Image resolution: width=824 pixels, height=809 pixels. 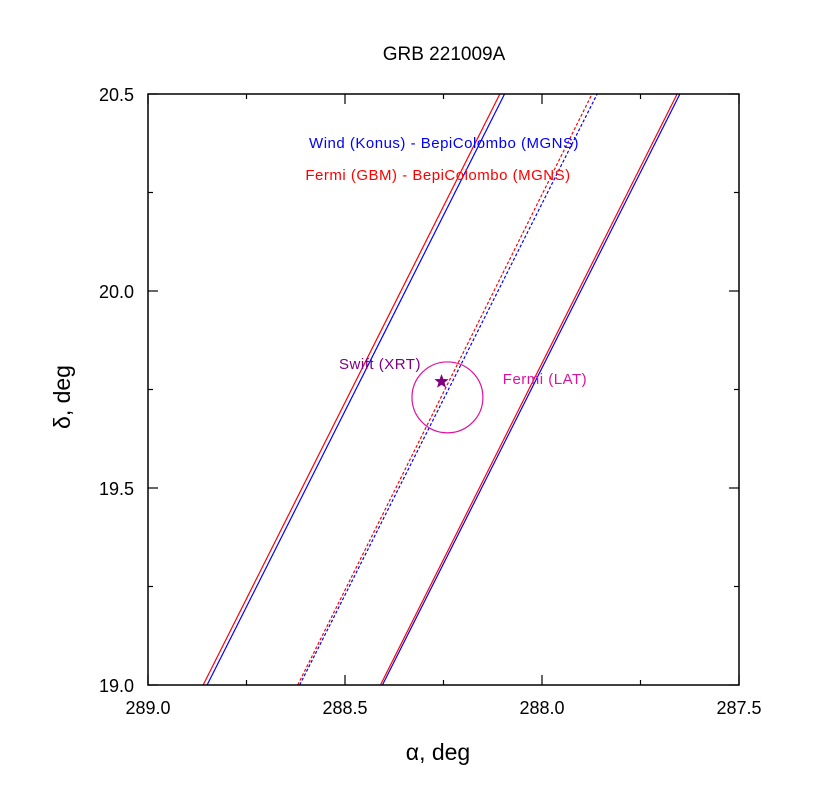 What do you see at coordinates (62, 397) in the screenshot?
I see `y-axis-label: δ, deg` at bounding box center [62, 397].